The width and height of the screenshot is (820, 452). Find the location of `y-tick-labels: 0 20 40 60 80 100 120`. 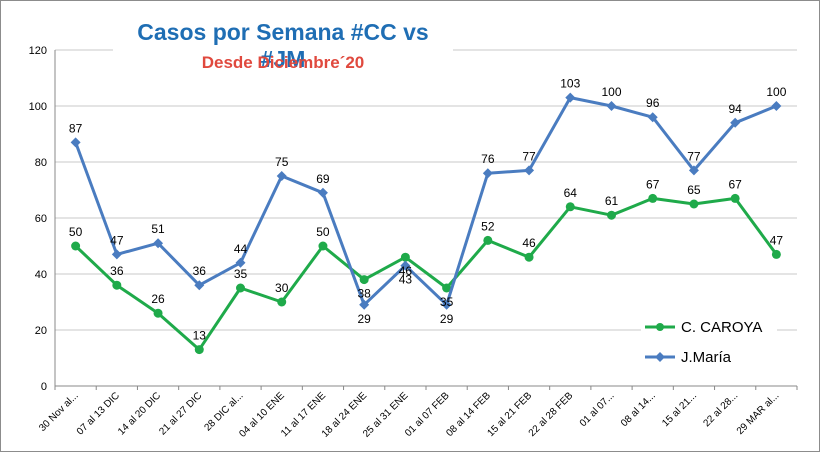

y-tick-labels: 0 20 40 60 80 100 120 is located at coordinates (38, 219).